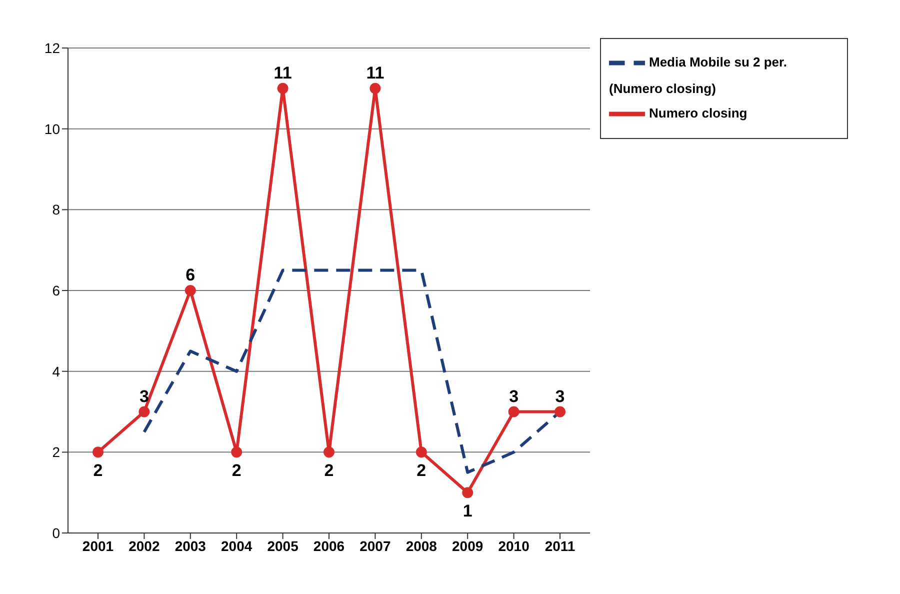 This screenshot has height=594, width=900. What do you see at coordinates (467, 511) in the screenshot?
I see `data-label: 1` at bounding box center [467, 511].